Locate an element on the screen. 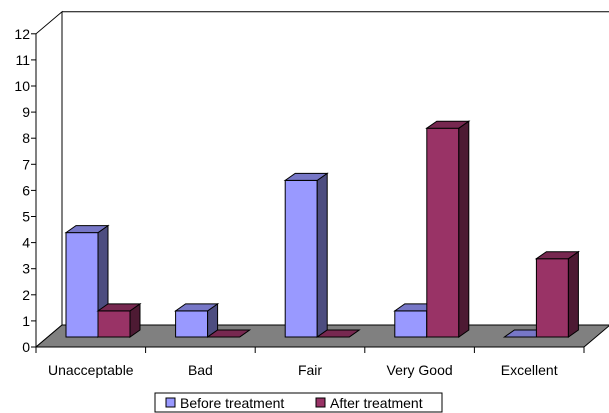 Image resolution: width=609 pixels, height=413 pixels. y-tick-label: 0 is located at coordinates (26, 347).